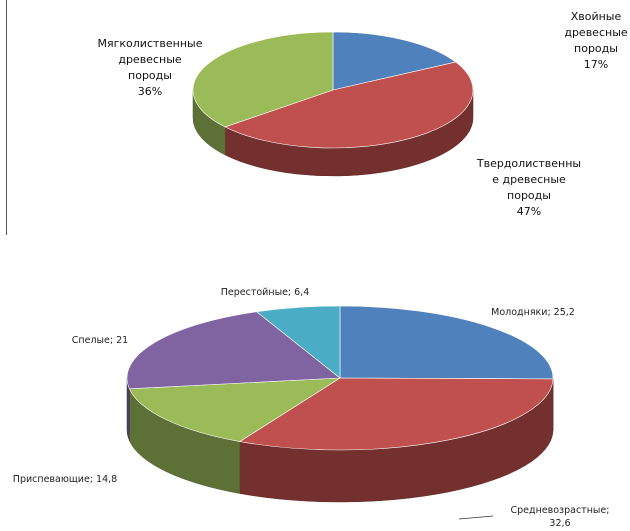  Describe the element at coordinates (150, 67) in the screenshot. I see `species-pie-label-2: Мягколиственные древесные породы 36%` at that location.